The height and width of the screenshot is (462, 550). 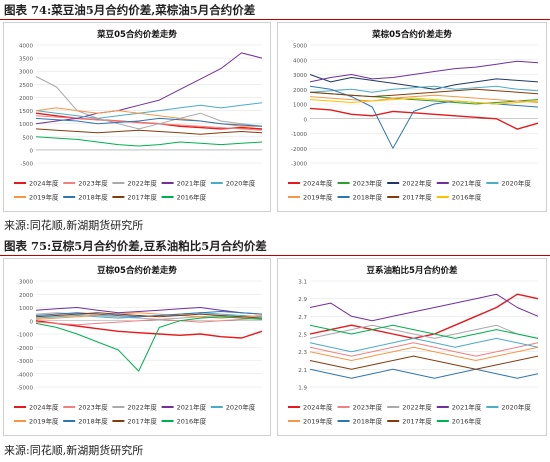 I want to click on y-tick-label: 5000, so click(x=300, y=47).